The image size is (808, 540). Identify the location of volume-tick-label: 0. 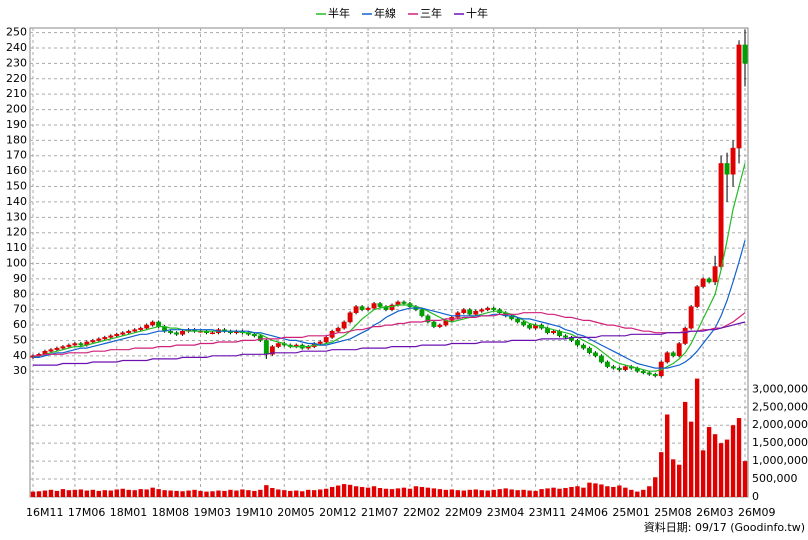
(755, 496).